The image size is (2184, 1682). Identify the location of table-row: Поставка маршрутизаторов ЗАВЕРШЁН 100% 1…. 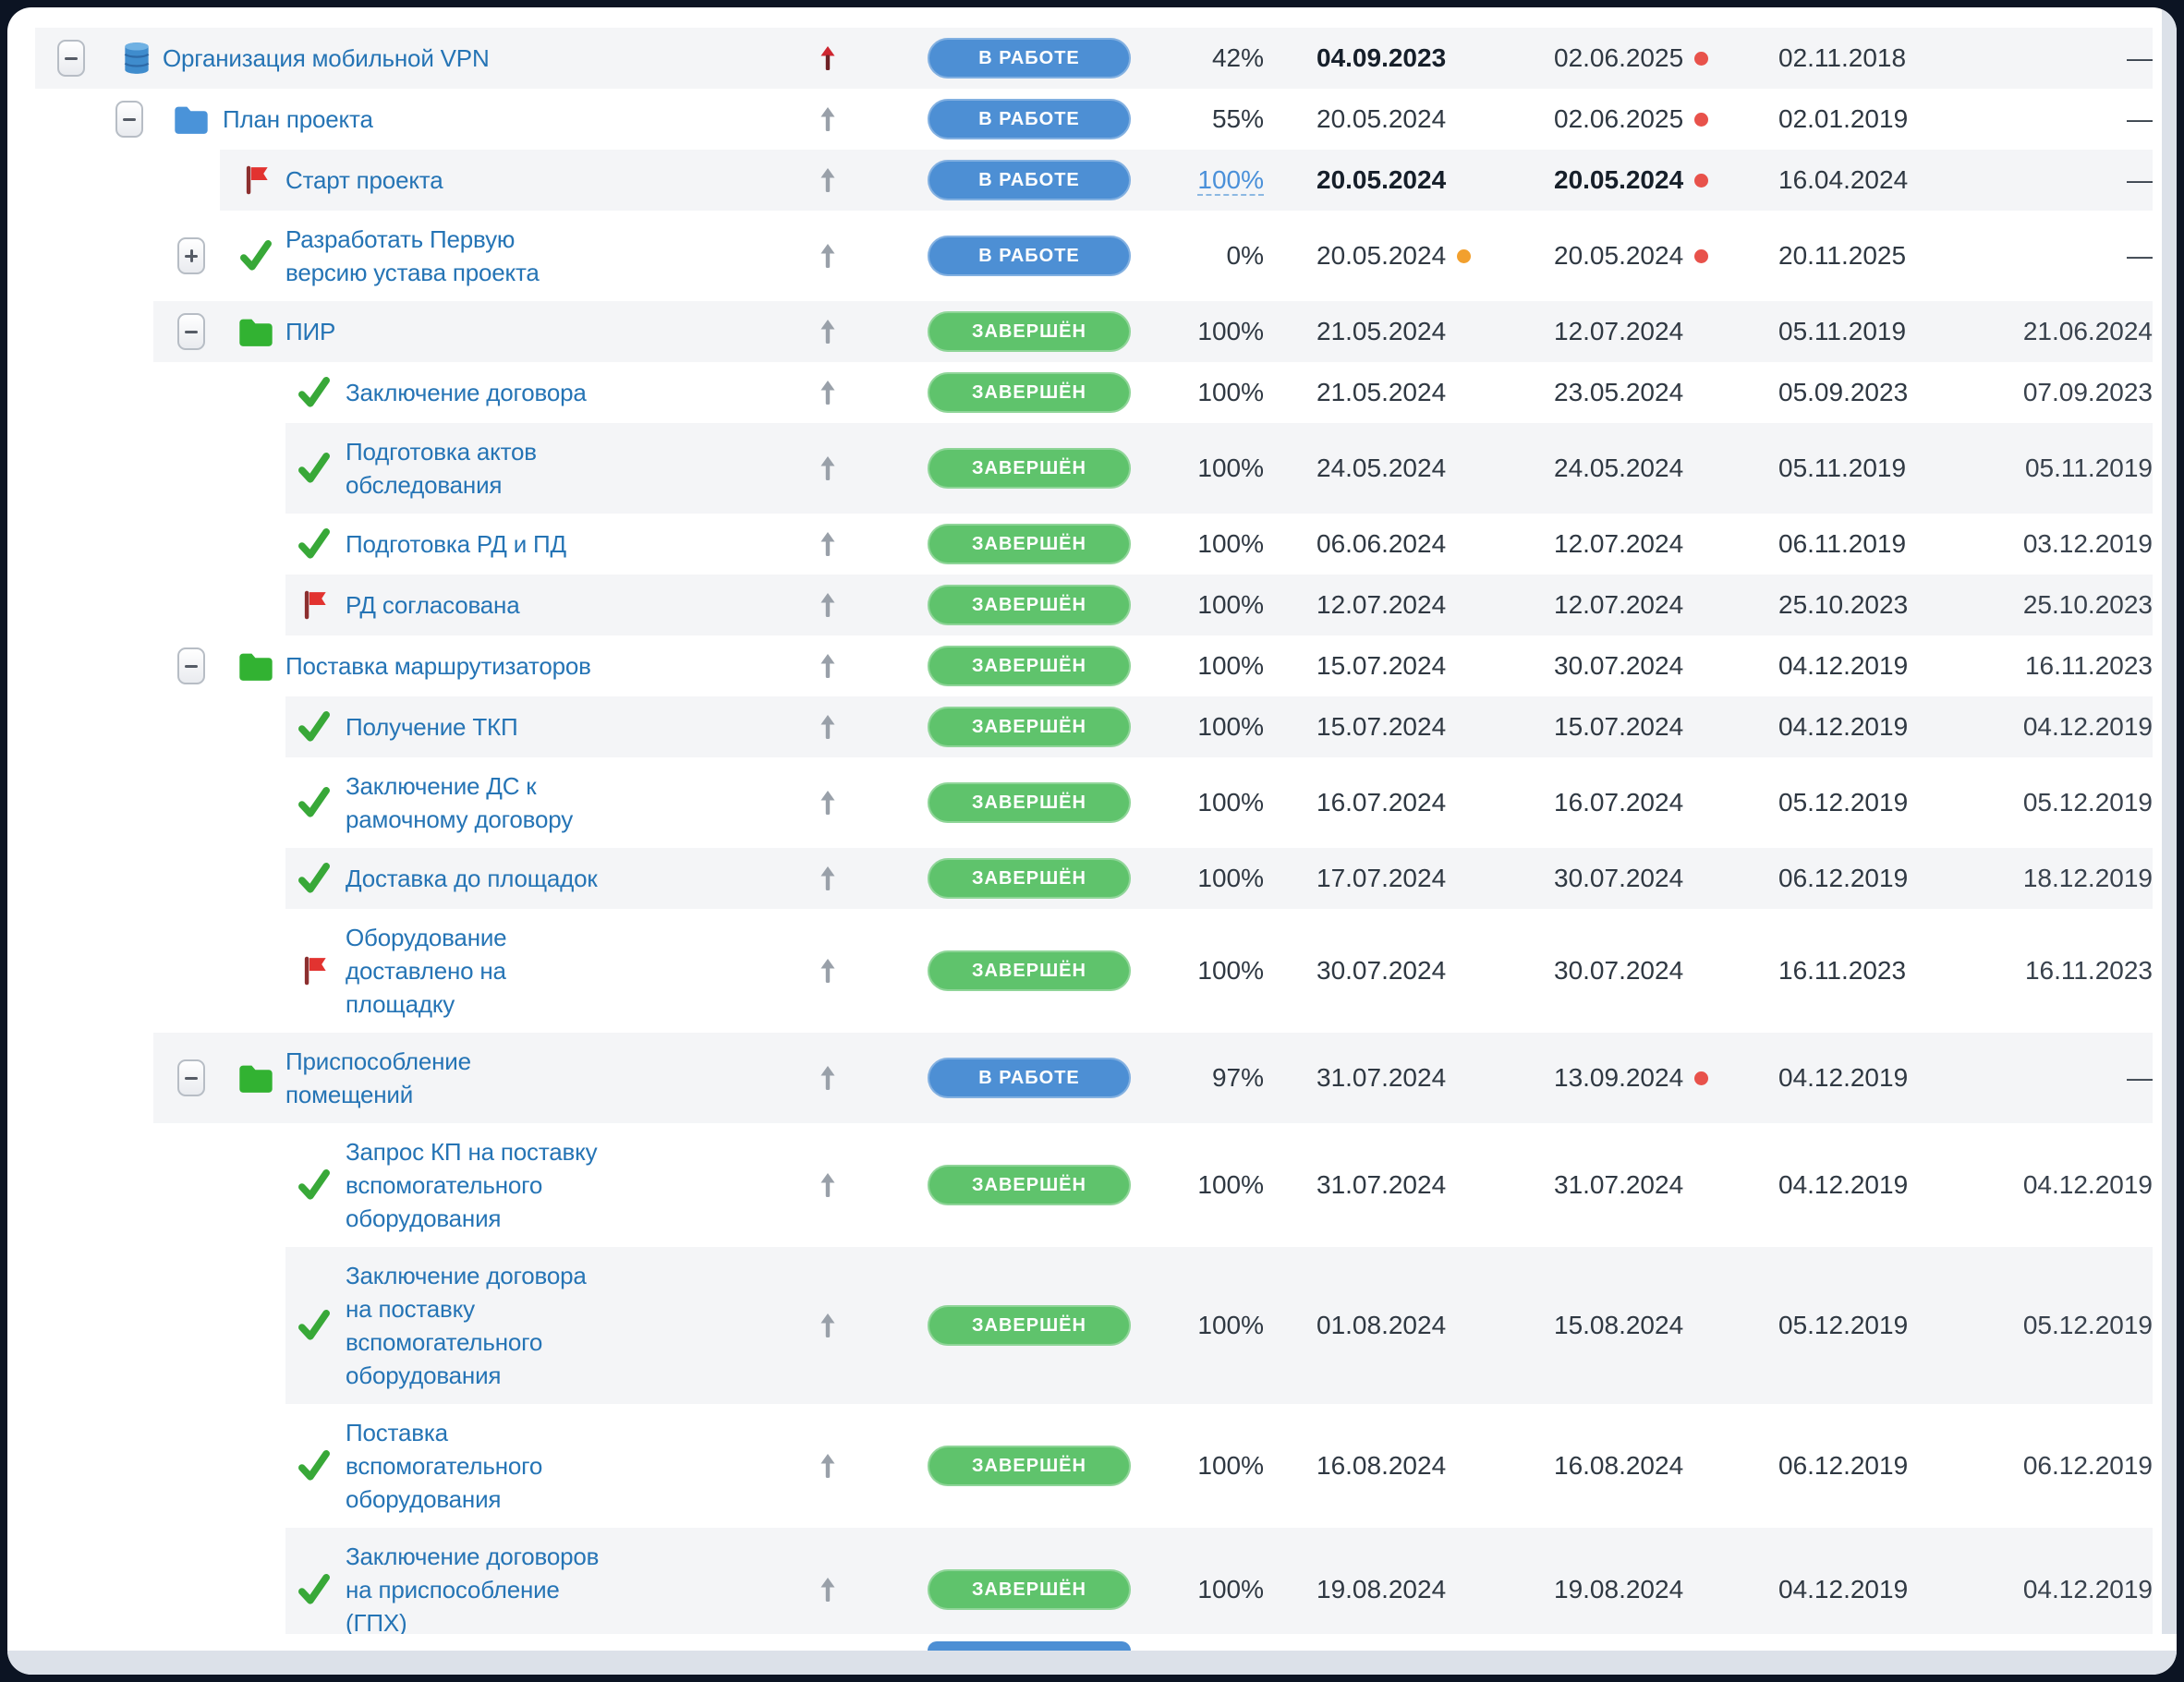
(1092, 665).